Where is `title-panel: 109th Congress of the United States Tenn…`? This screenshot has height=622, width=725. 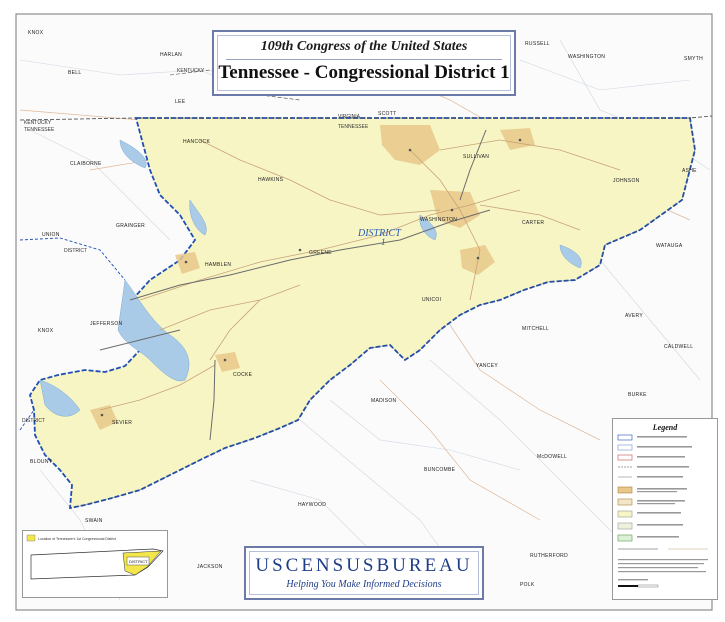 title-panel: 109th Congress of the United States Tenn… is located at coordinates (364, 63).